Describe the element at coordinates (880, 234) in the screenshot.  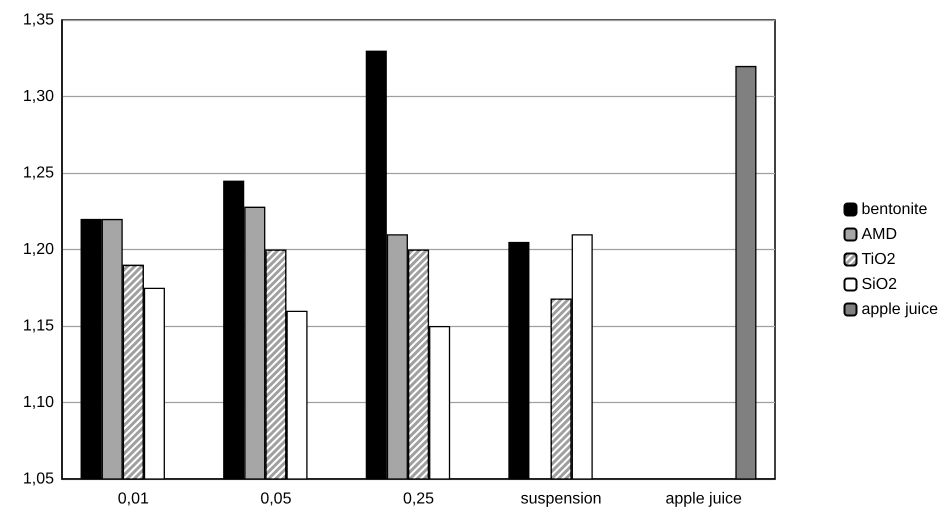
I see `legend-label: AMD` at that location.